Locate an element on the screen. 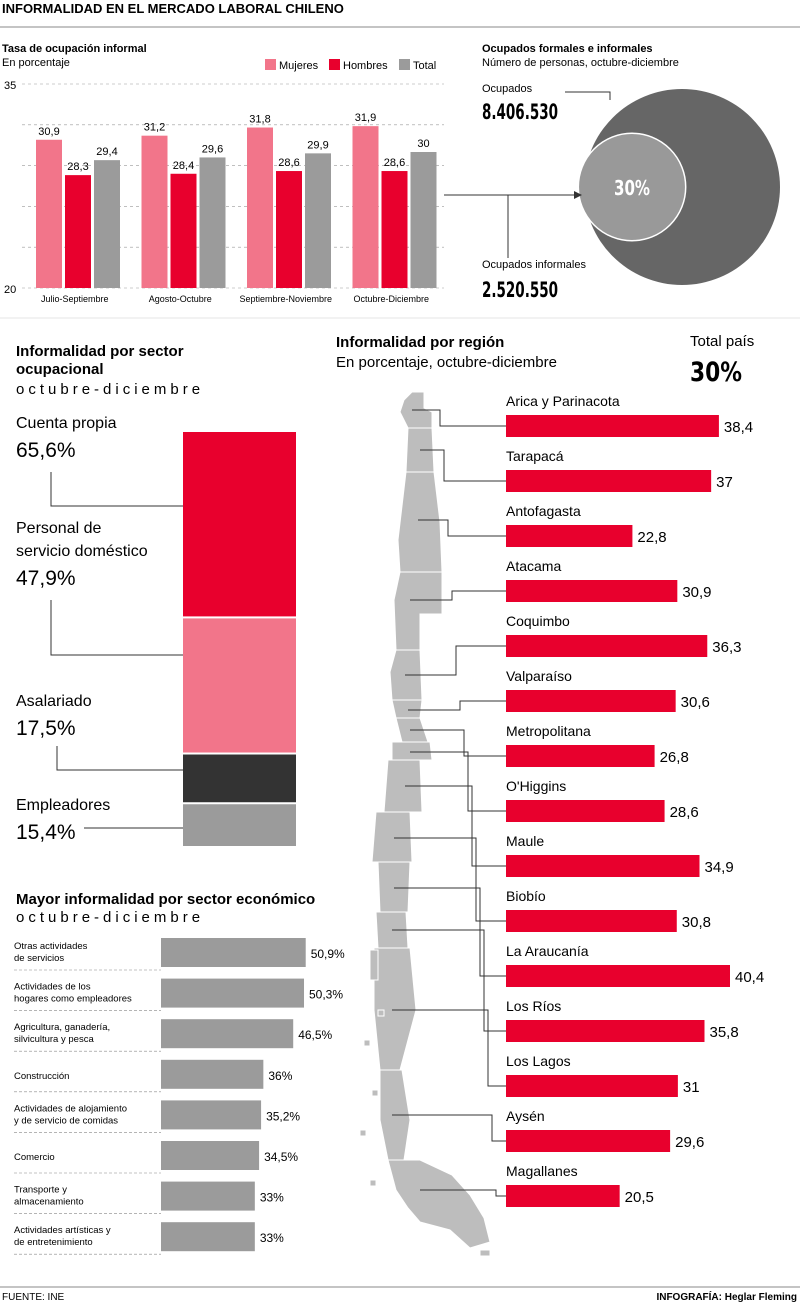 This screenshot has width=800, height=1304. region-label: Los Lagos is located at coordinates (538, 1061).